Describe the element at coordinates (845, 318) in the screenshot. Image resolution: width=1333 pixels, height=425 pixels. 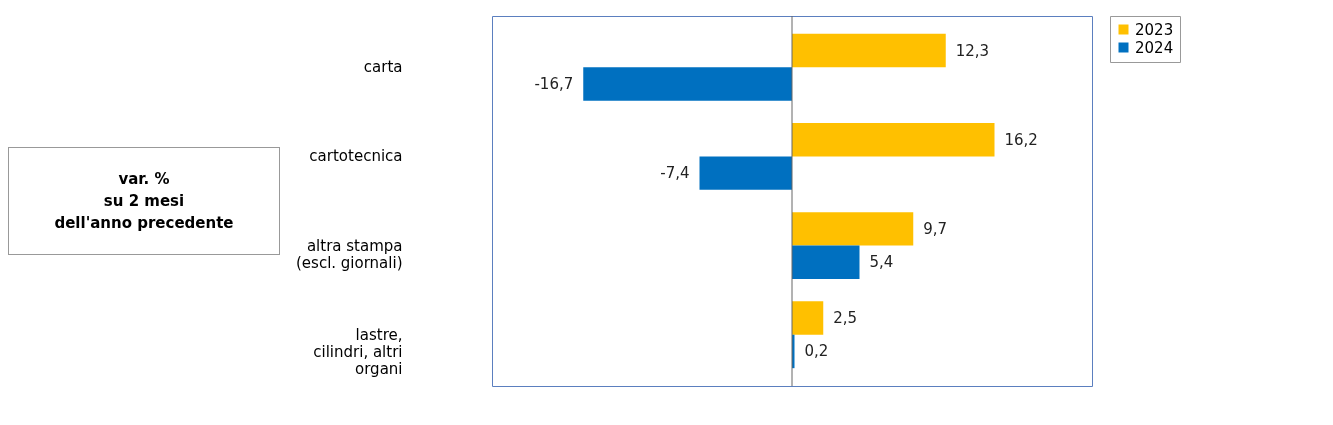
I see `data-label: 2,5` at that location.